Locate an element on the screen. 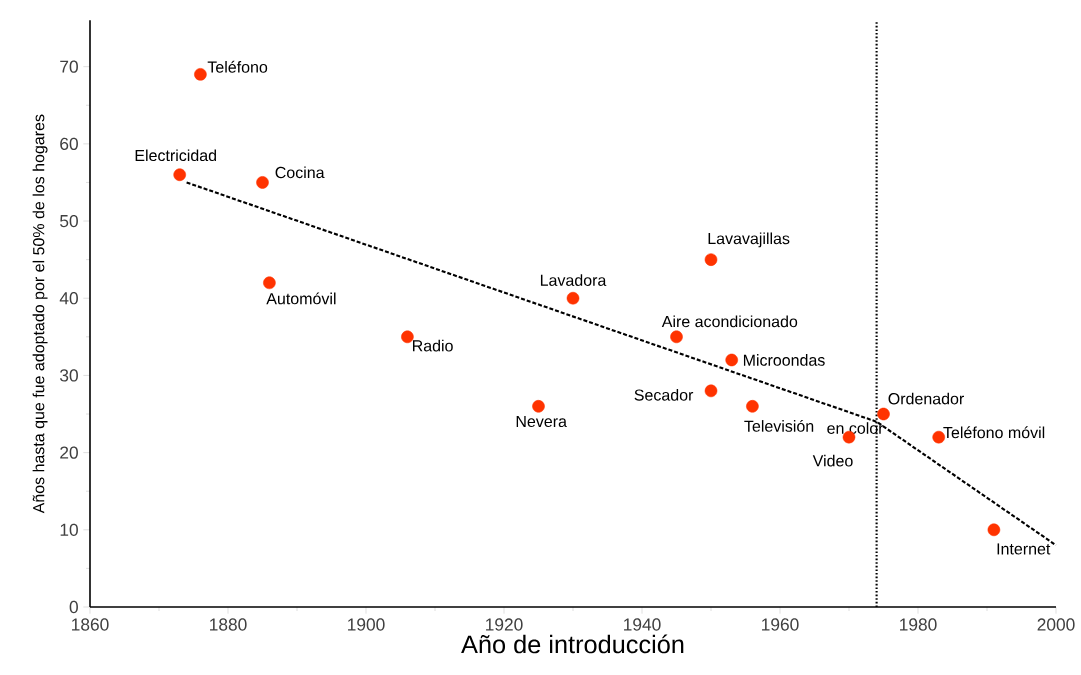 The width and height of the screenshot is (1081, 675). annotation: Automóvil is located at coordinates (301, 298).